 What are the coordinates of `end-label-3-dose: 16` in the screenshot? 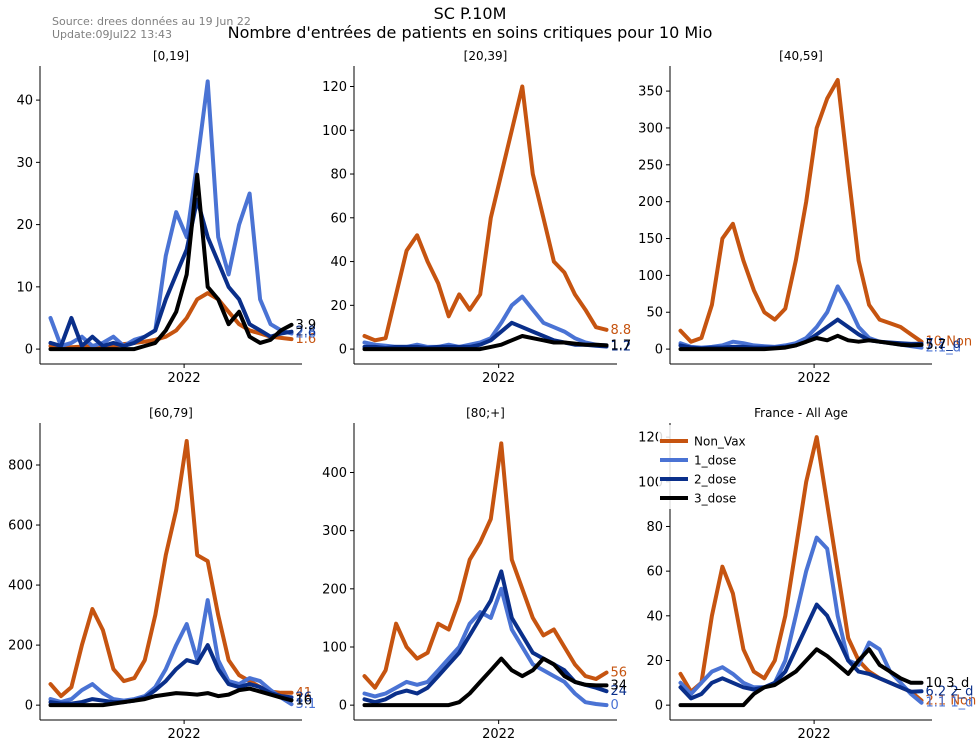 It's located at (304, 700).